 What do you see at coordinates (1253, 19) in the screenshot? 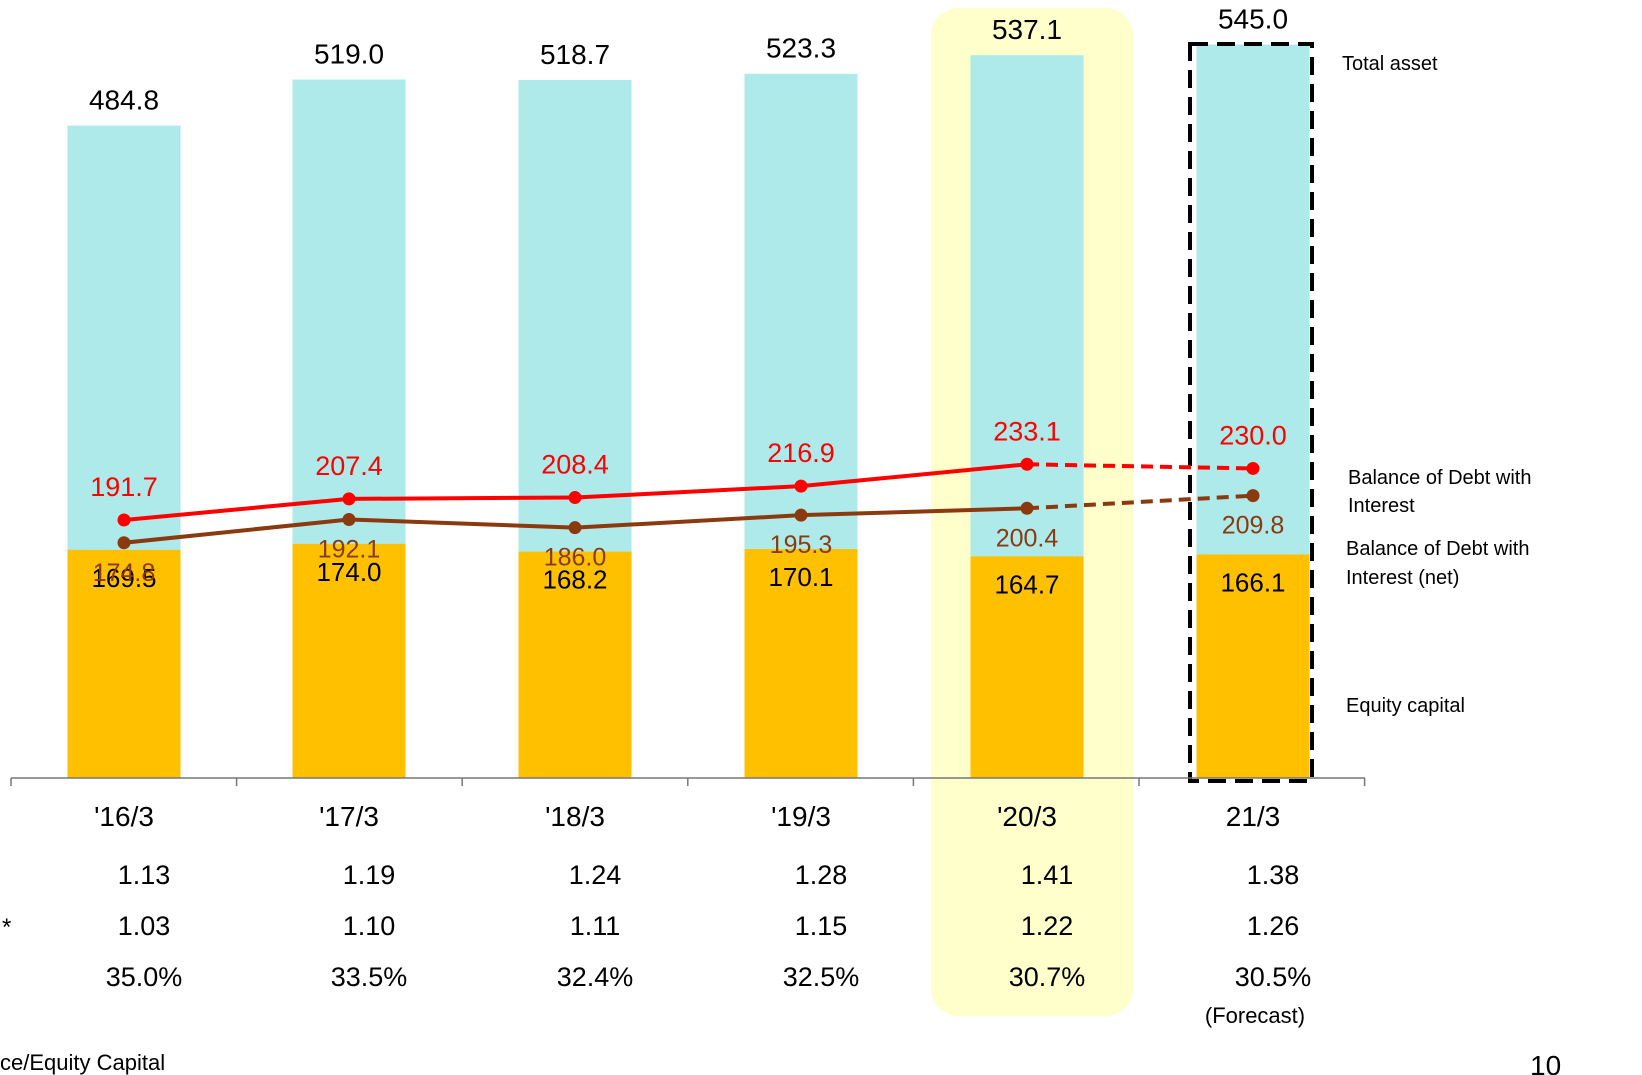
I see `total-asset-value: 545.0` at bounding box center [1253, 19].